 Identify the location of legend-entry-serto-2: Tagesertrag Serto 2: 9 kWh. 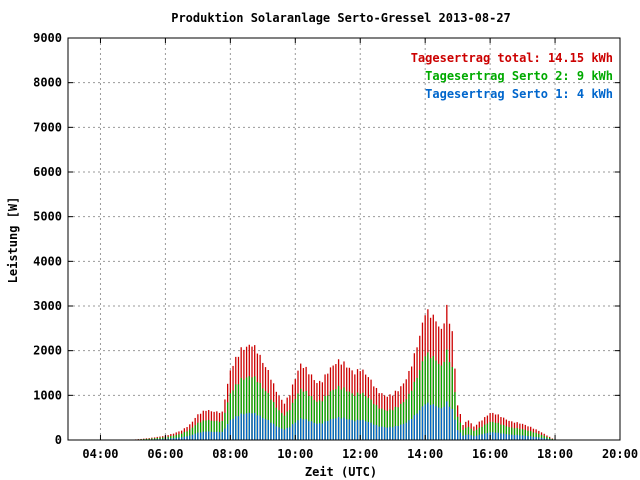
(519, 76).